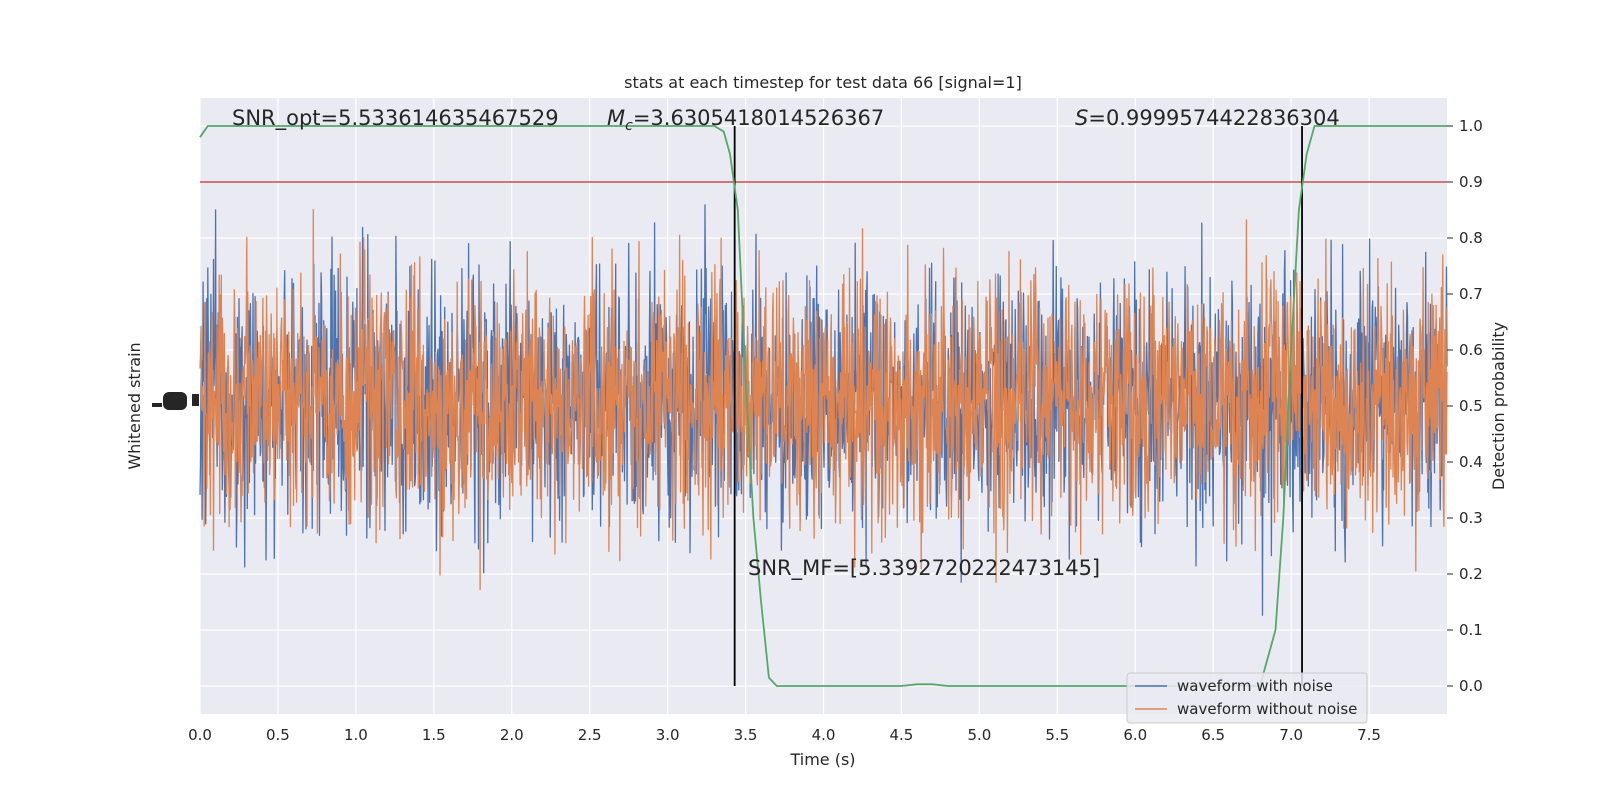 The width and height of the screenshot is (1600, 804). I want to click on x-tick-label-8: 4.0, so click(824, 735).